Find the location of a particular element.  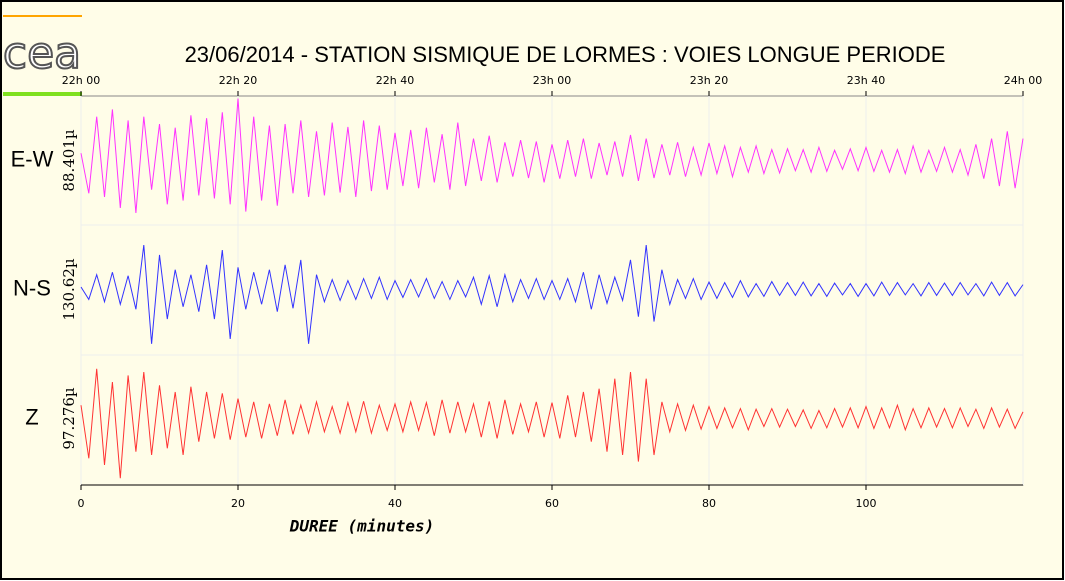

x-tick-label: 80 is located at coordinates (709, 503).